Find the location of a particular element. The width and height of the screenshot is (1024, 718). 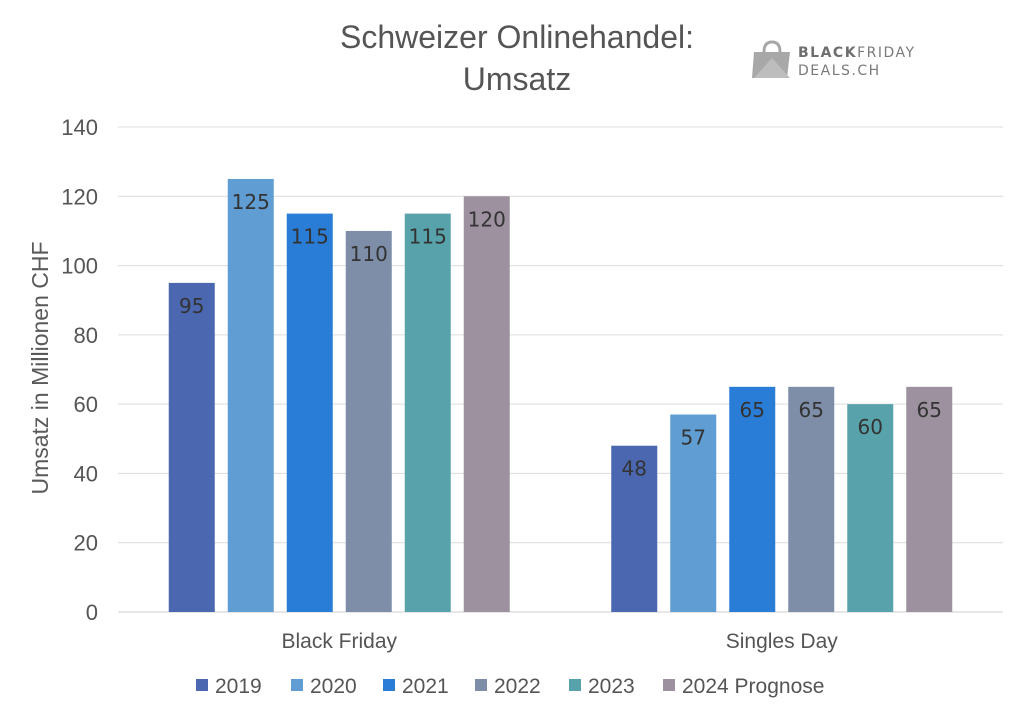

legend: 2019 2020 2021 2022 2023 2024 Prognose is located at coordinates (510, 686).